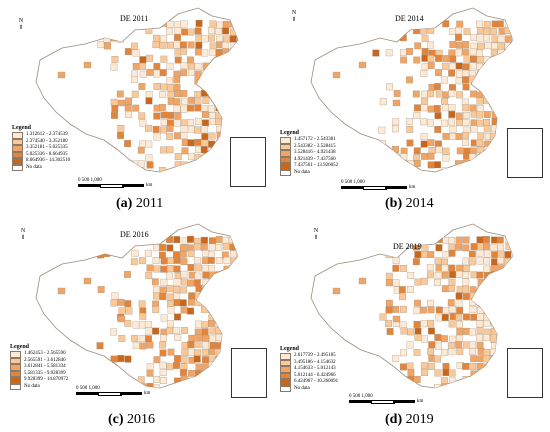 Image resolution: width=550 pixels, height=432 pixels. What do you see at coordinates (412, 306) in the screenshot?
I see `china-map-2019` at bounding box center [412, 306].